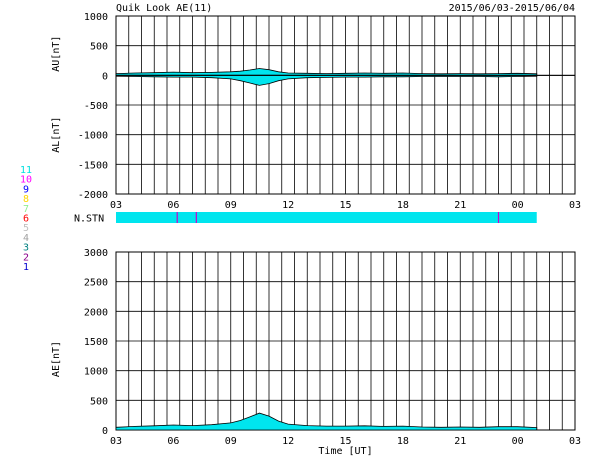 Image resolution: width=590 pixels, height=464 pixels. What do you see at coordinates (26, 209) in the screenshot?
I see `station-legend-item: 7` at bounding box center [26, 209].